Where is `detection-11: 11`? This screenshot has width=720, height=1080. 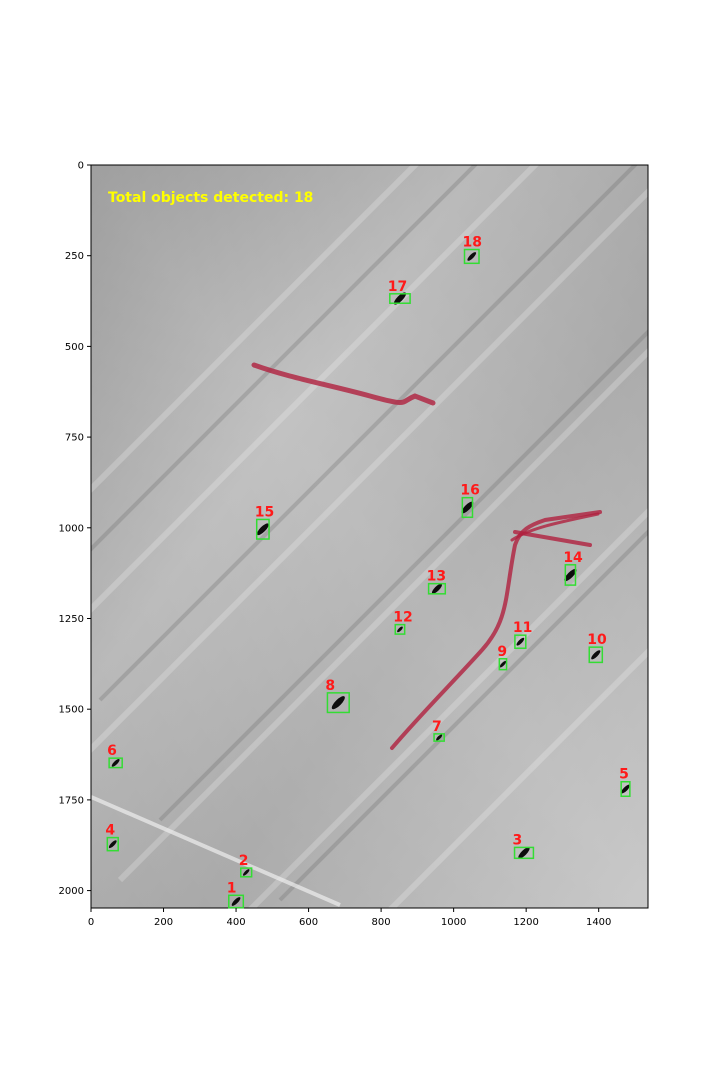
detection-11: 11 is located at coordinates (522, 634).